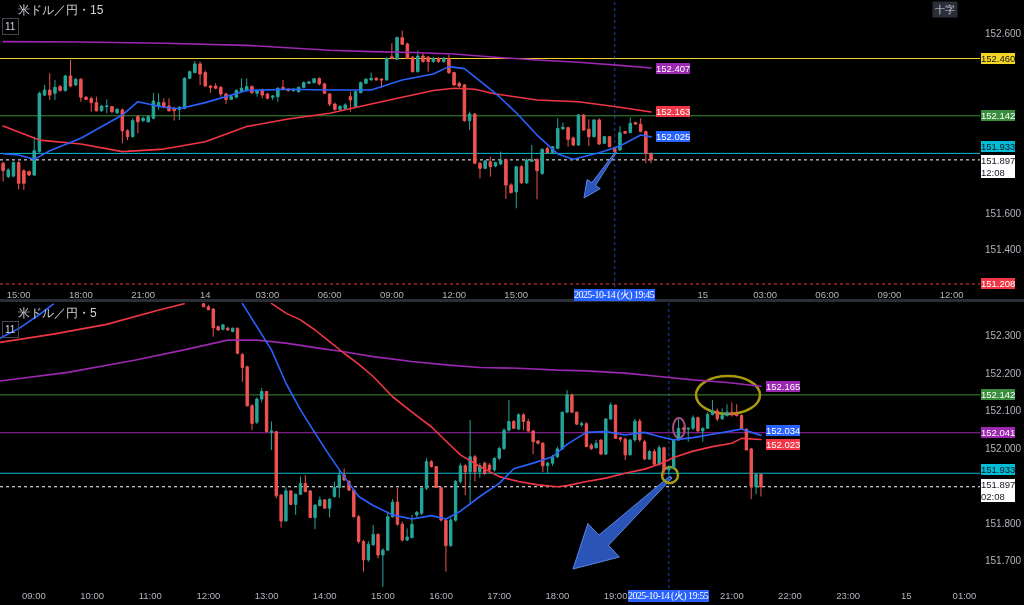 The width and height of the screenshot is (1024, 605). Describe the element at coordinates (208, 595) in the screenshot. I see `x-tick-label: 12:00` at that location.